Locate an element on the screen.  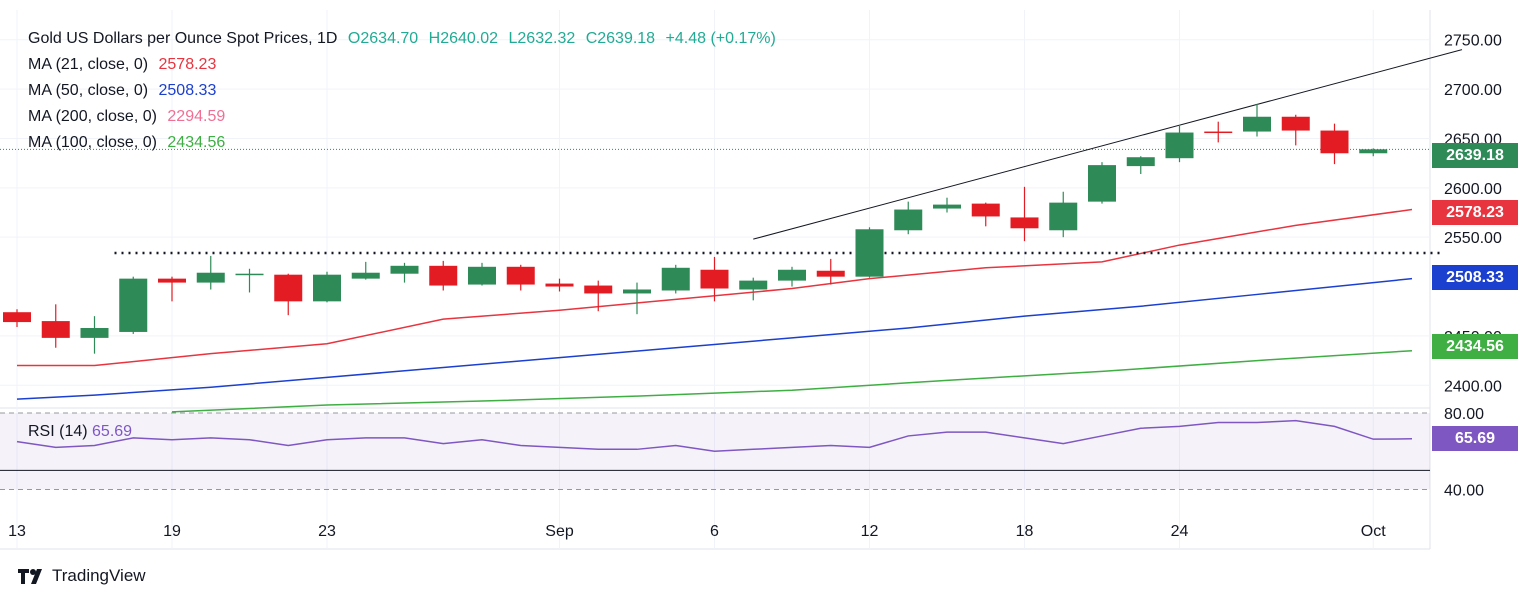
rsi-tick-label: 80.00 is located at coordinates (1464, 414).